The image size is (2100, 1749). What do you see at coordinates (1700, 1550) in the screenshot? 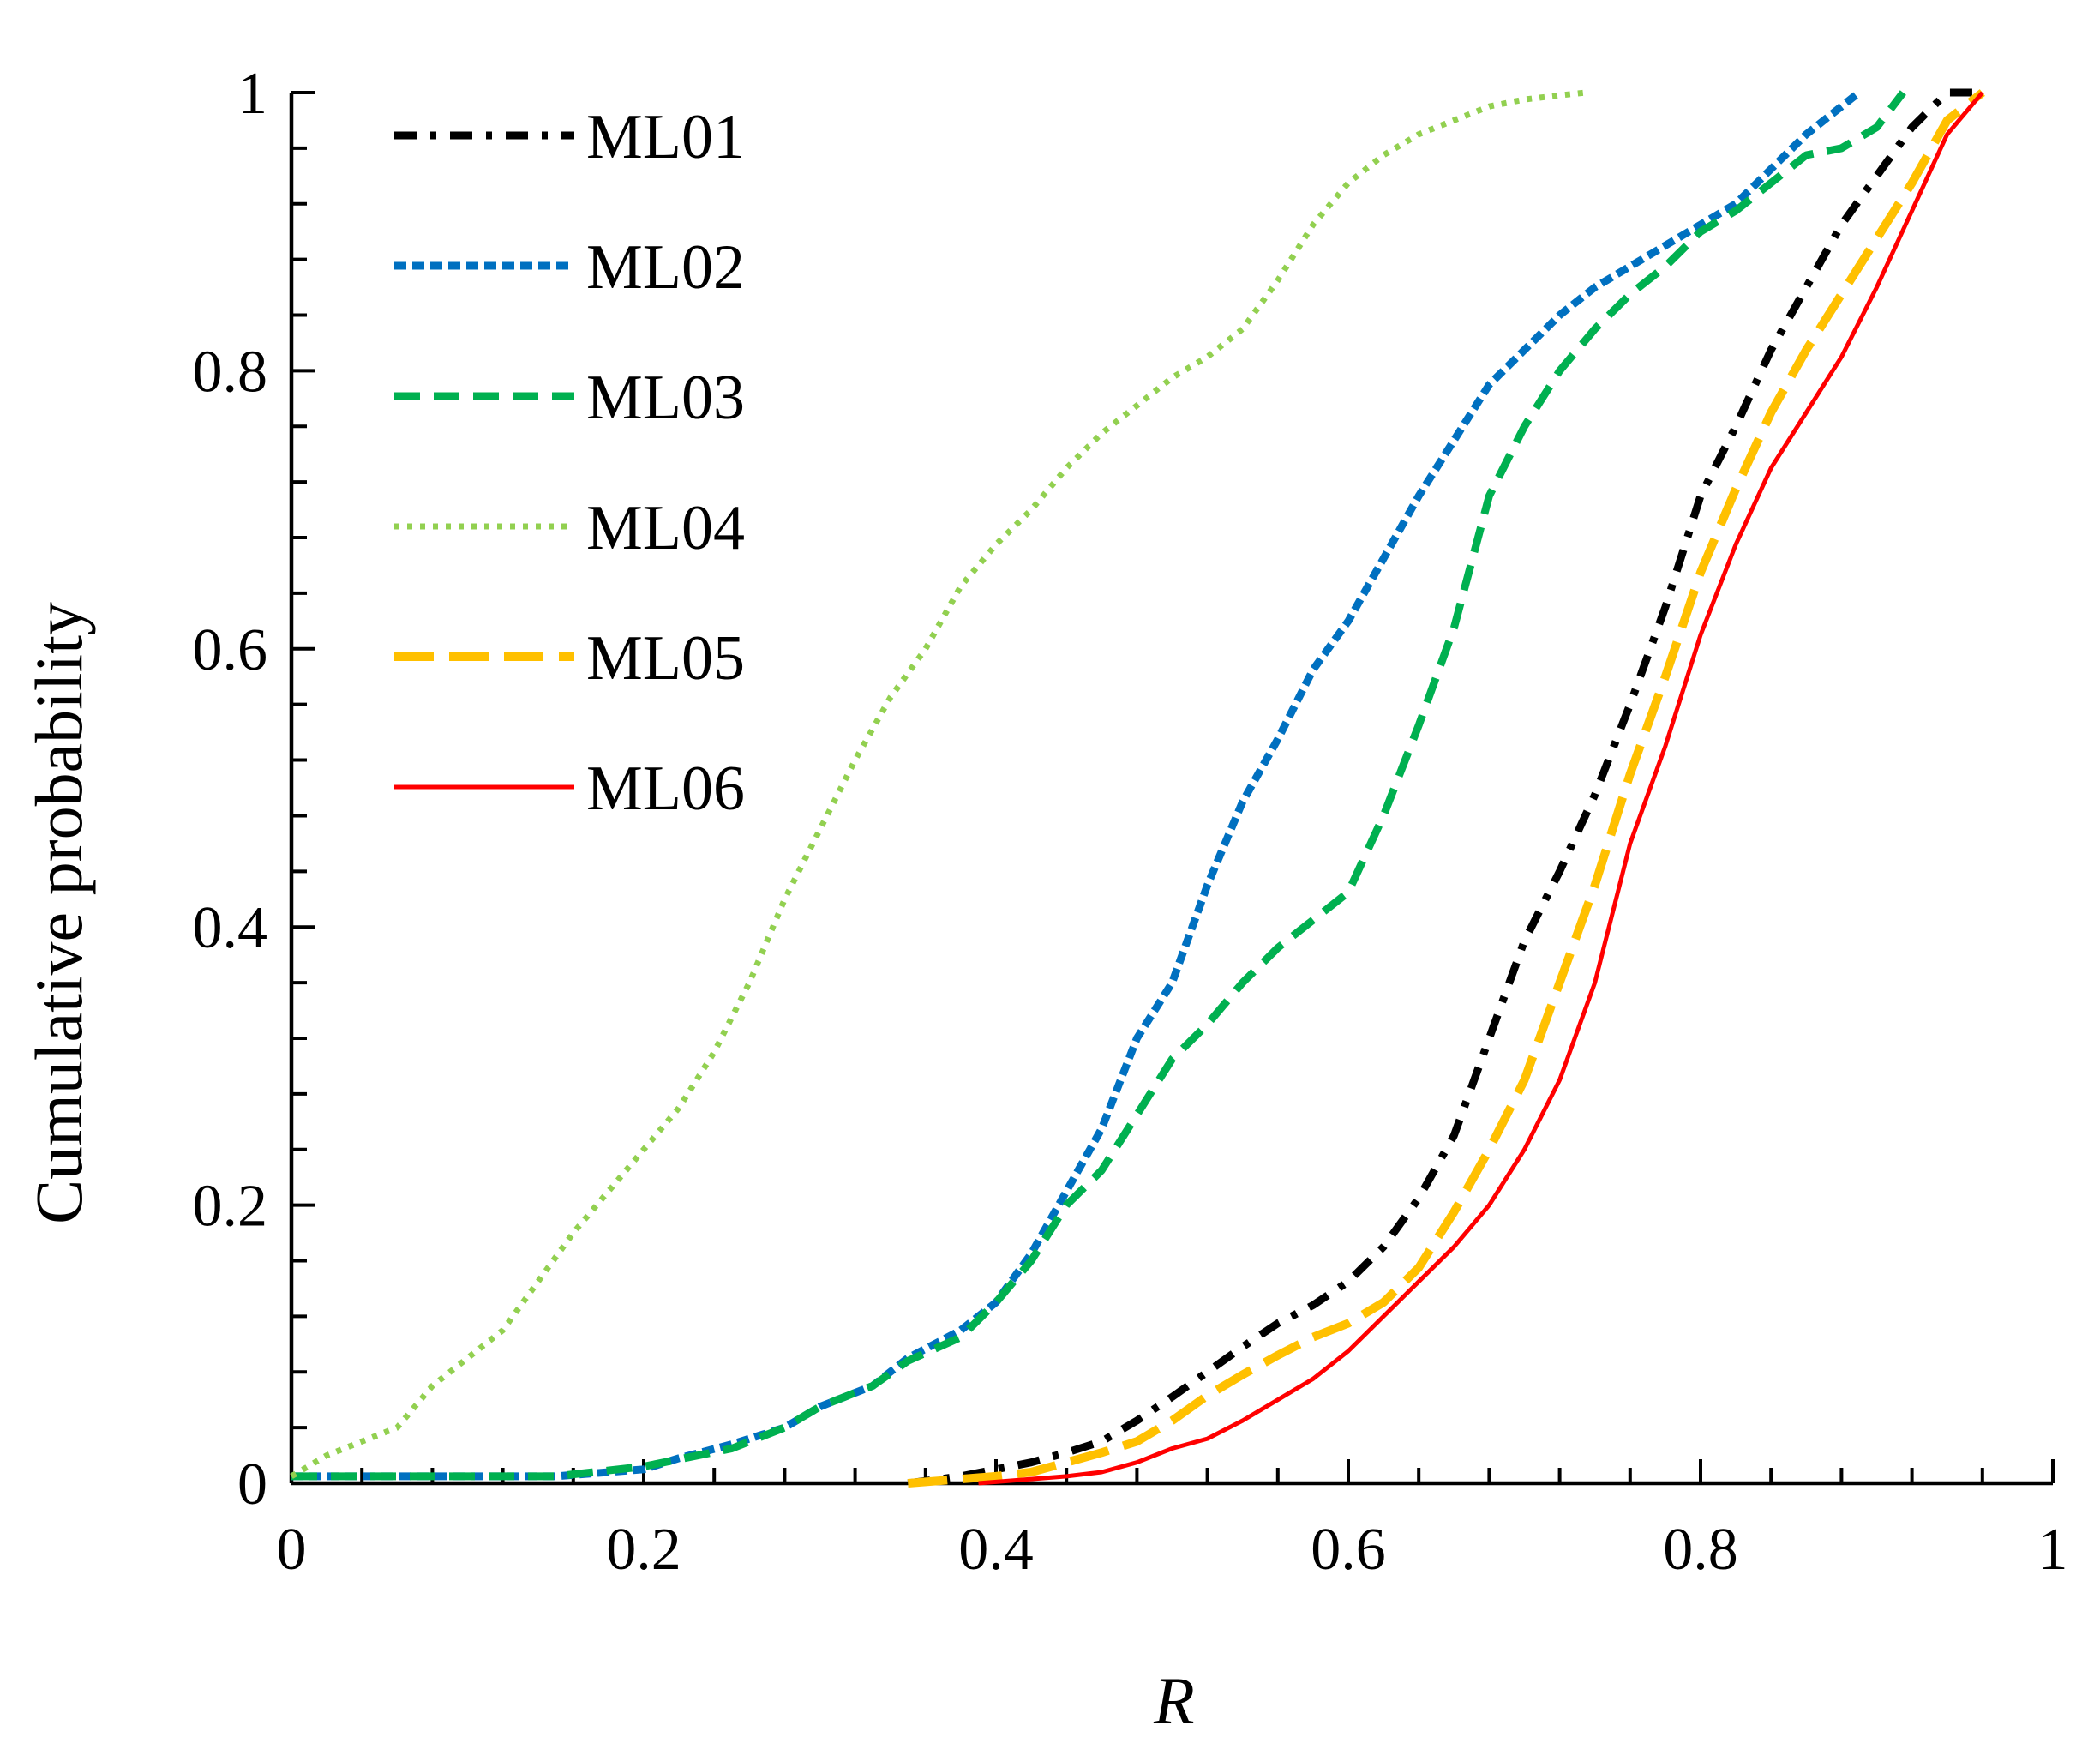
I see `x-tick-label: 0.8` at bounding box center [1700, 1550].